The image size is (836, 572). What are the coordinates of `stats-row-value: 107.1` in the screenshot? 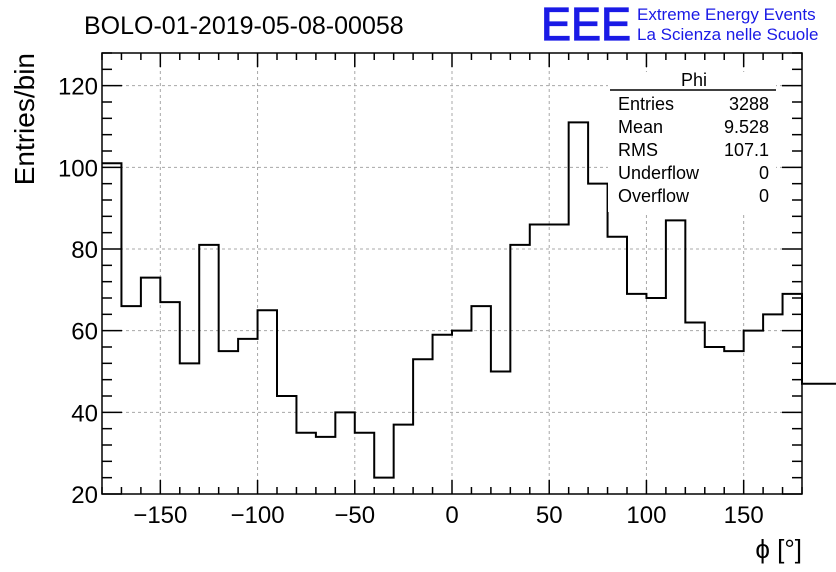 It's located at (746, 150).